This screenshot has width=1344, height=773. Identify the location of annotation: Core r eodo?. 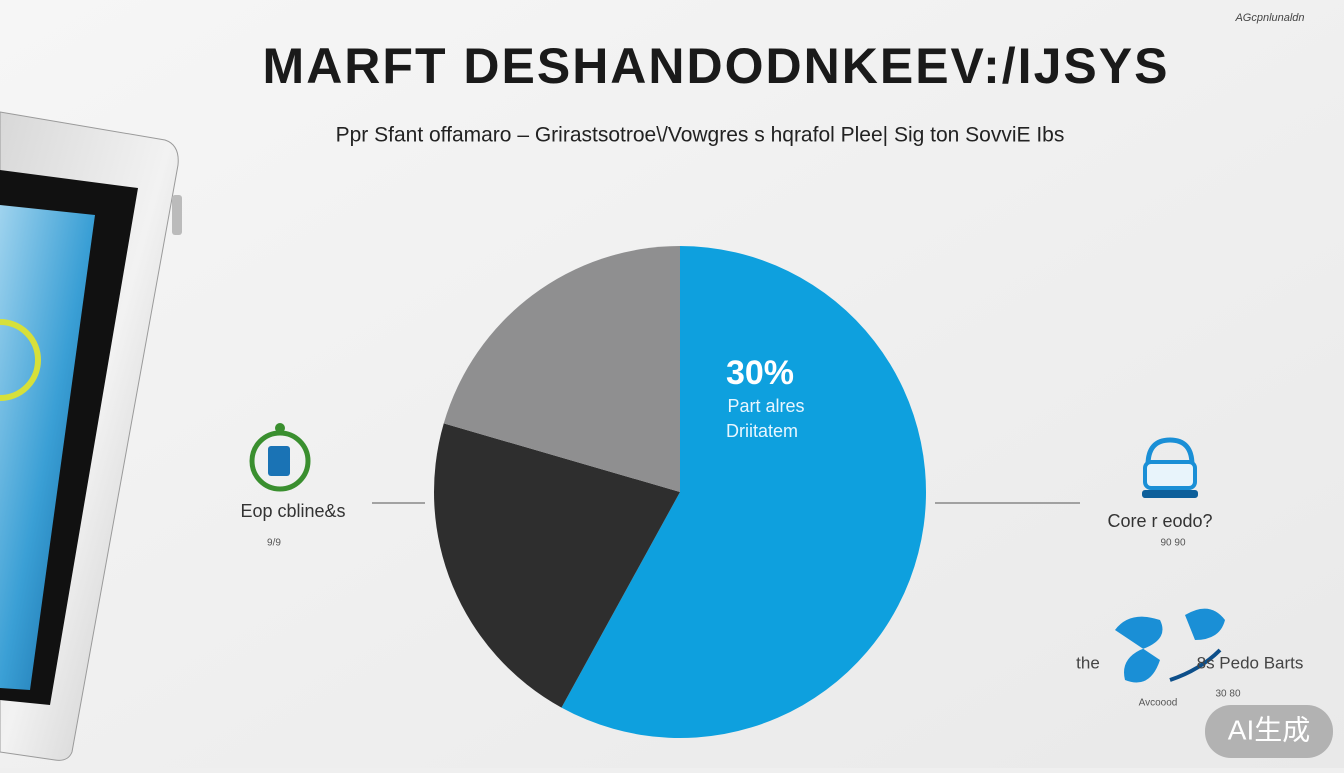
(1159, 521).